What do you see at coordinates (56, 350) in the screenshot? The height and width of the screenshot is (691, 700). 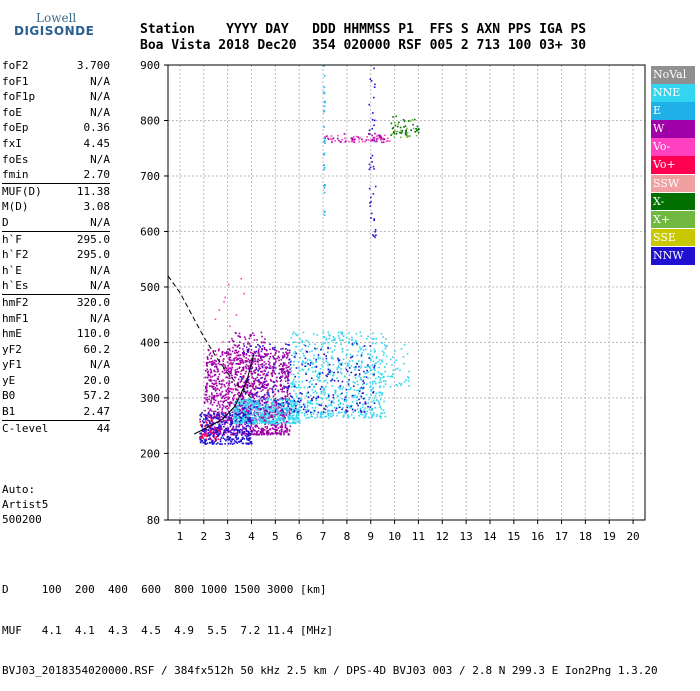 I see `param-row: yF2 60.2` at bounding box center [56, 350].